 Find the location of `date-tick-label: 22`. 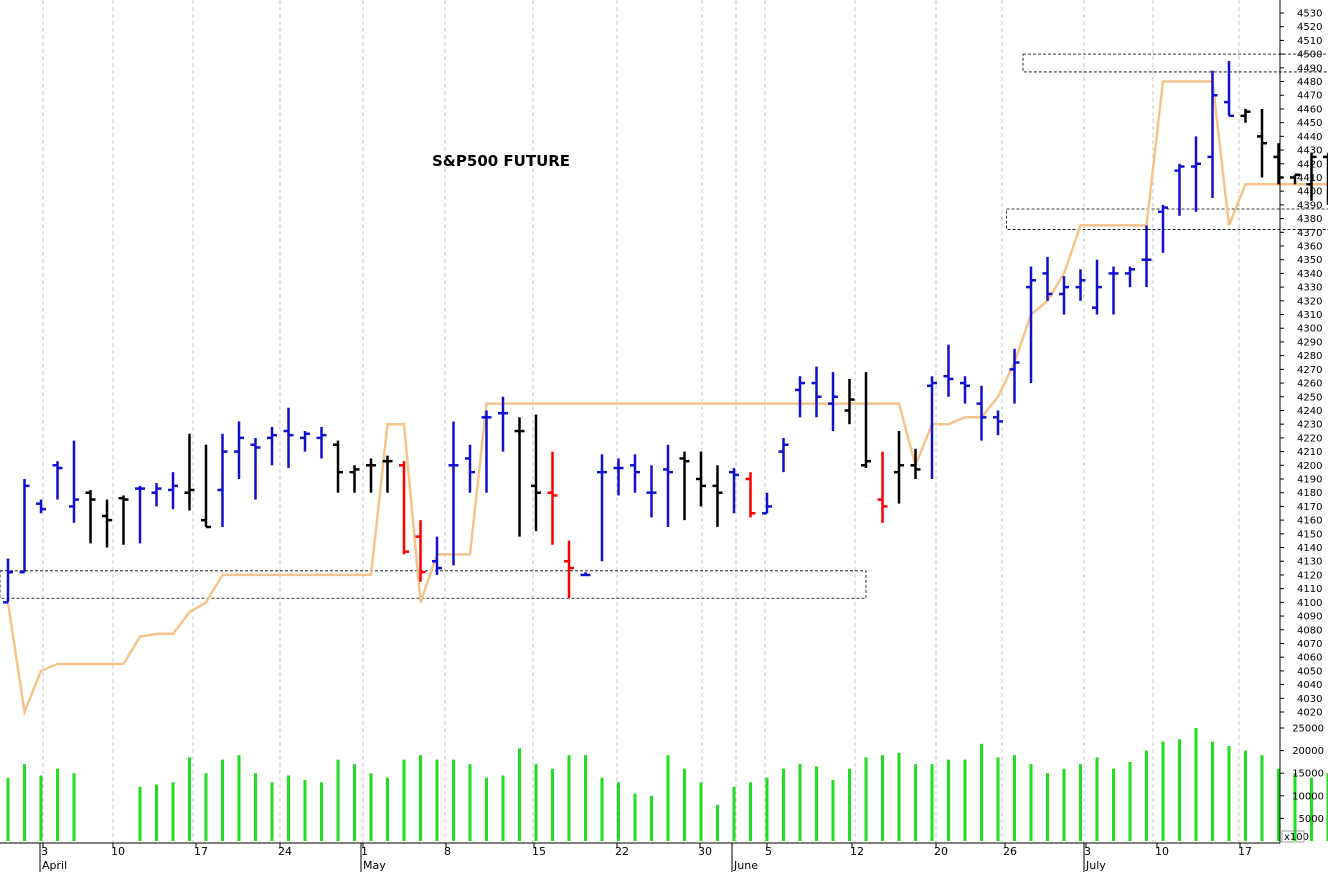

date-tick-label: 22 is located at coordinates (622, 851).